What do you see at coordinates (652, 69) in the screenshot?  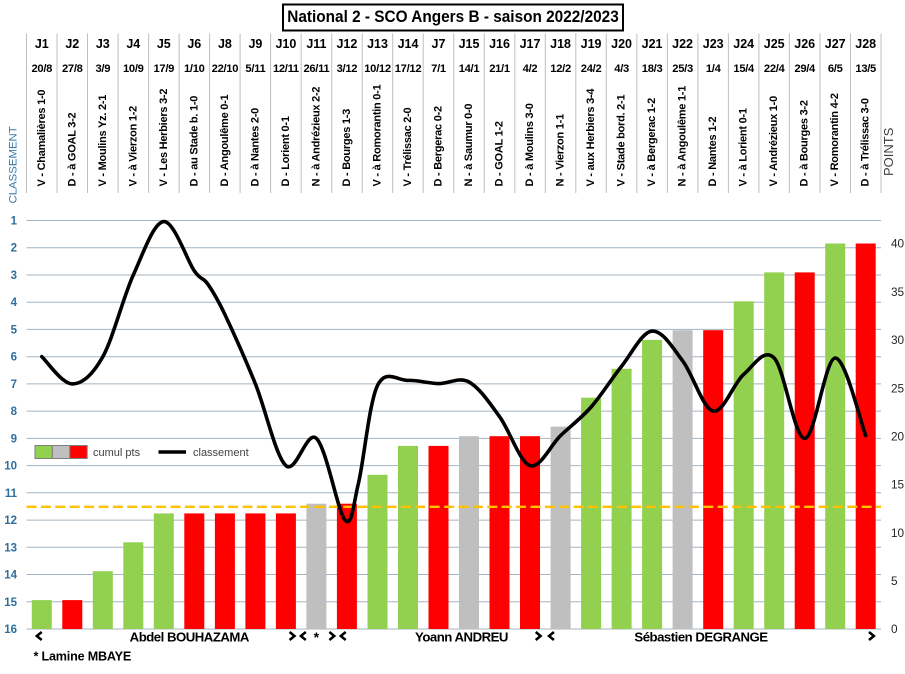 I see `svg-text: 18/3` at bounding box center [652, 69].